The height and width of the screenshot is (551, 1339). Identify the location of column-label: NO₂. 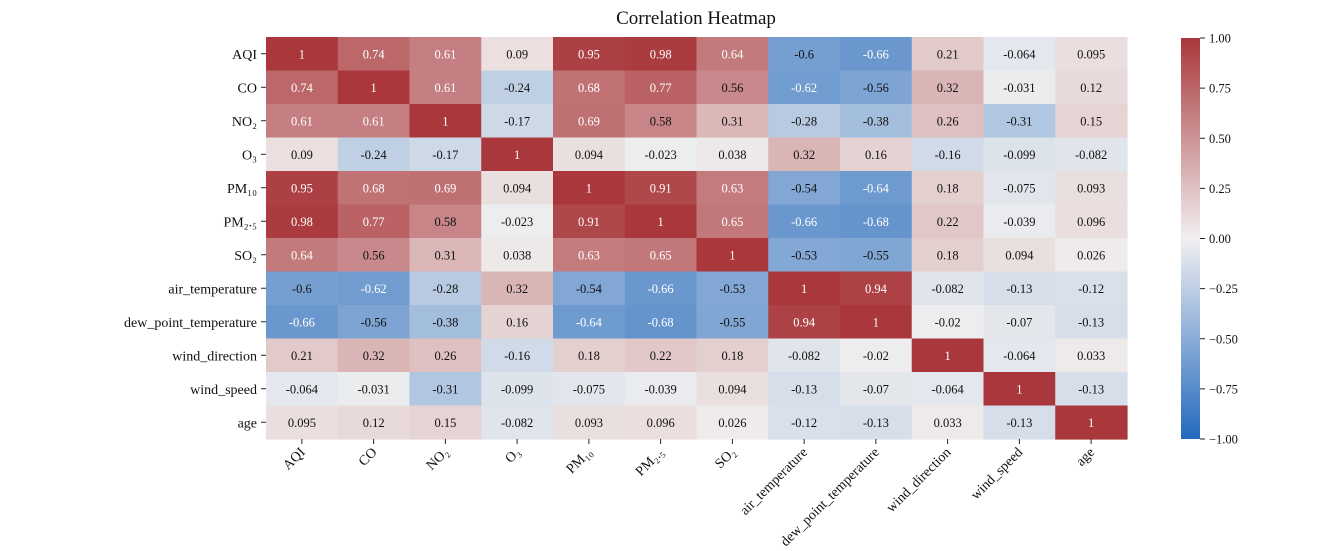
(438, 459).